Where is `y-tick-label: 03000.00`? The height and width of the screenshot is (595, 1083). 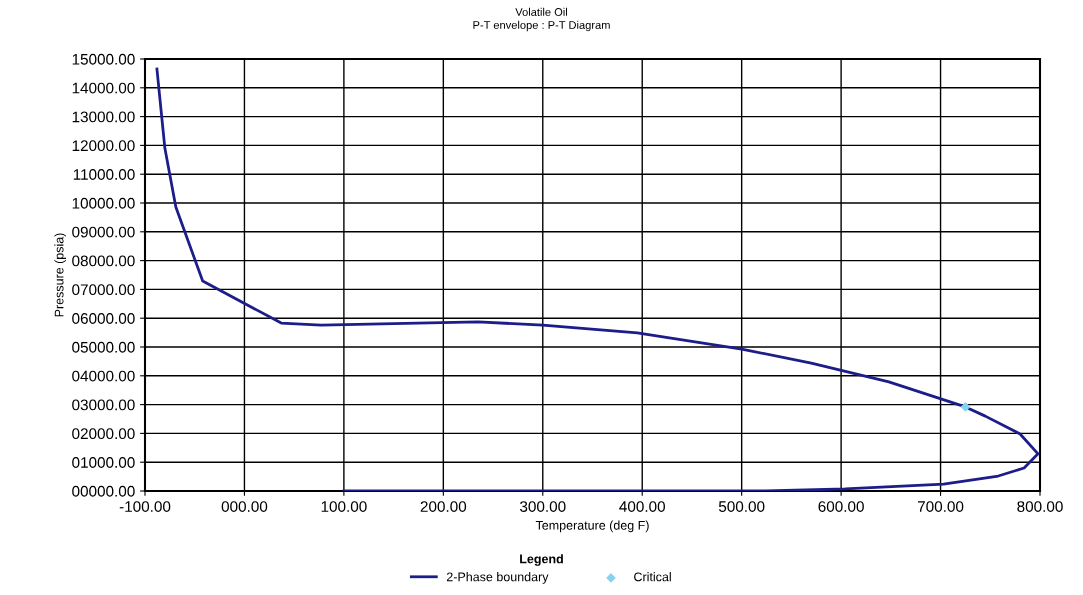
y-tick-label: 03000.00 is located at coordinates (103, 405).